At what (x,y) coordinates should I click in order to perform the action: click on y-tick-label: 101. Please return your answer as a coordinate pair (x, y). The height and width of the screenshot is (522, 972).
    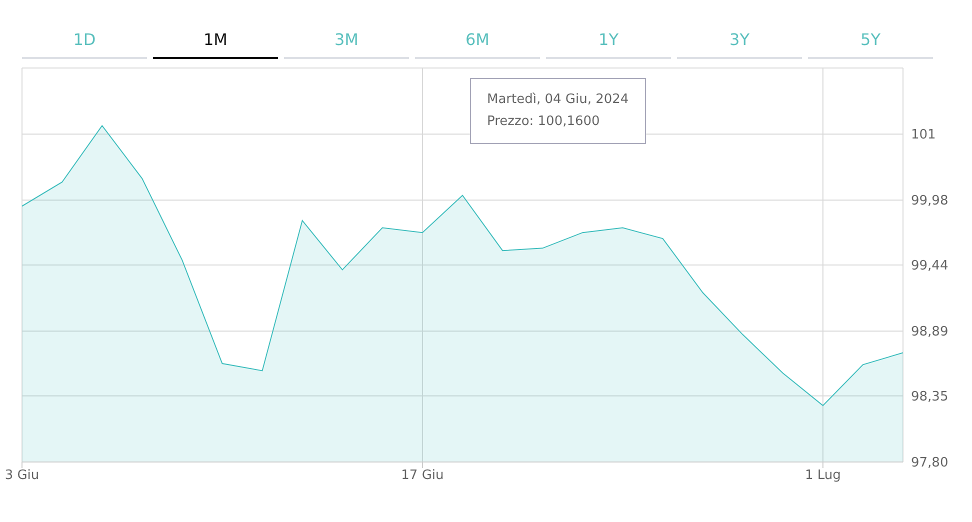
    Looking at the image, I should click on (923, 135).